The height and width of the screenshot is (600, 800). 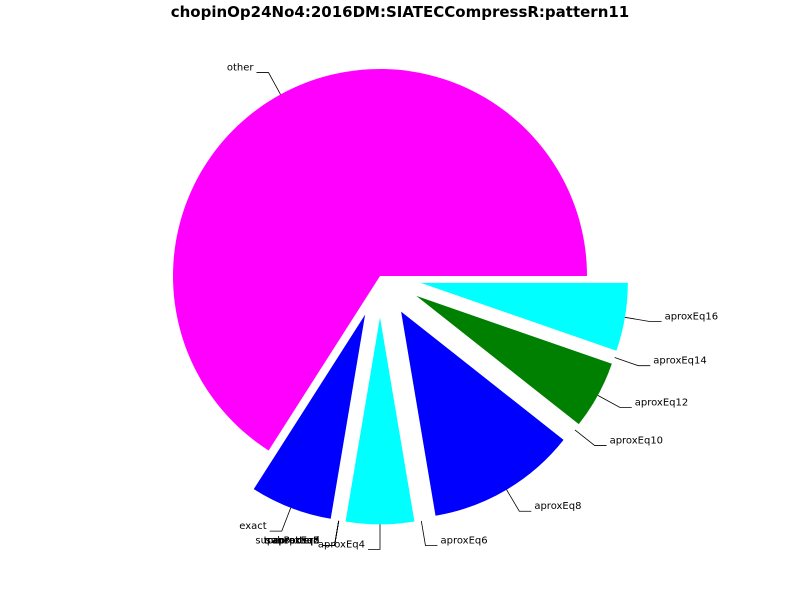 I want to click on slice-label-aproxEq2: aproxEq2, so click(x=295, y=541).